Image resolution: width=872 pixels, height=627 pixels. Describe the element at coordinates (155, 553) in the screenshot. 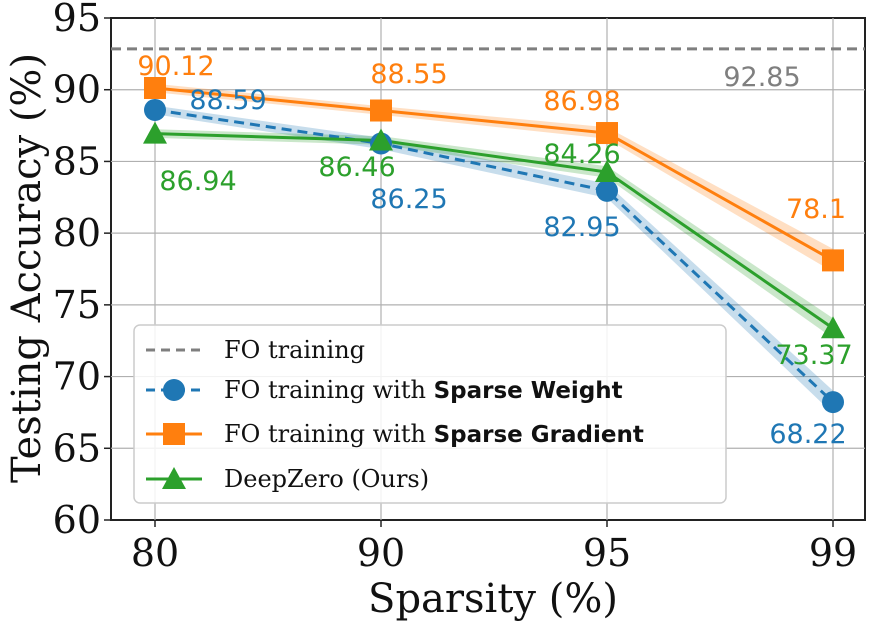

I see `x-tick-label: 80` at that location.